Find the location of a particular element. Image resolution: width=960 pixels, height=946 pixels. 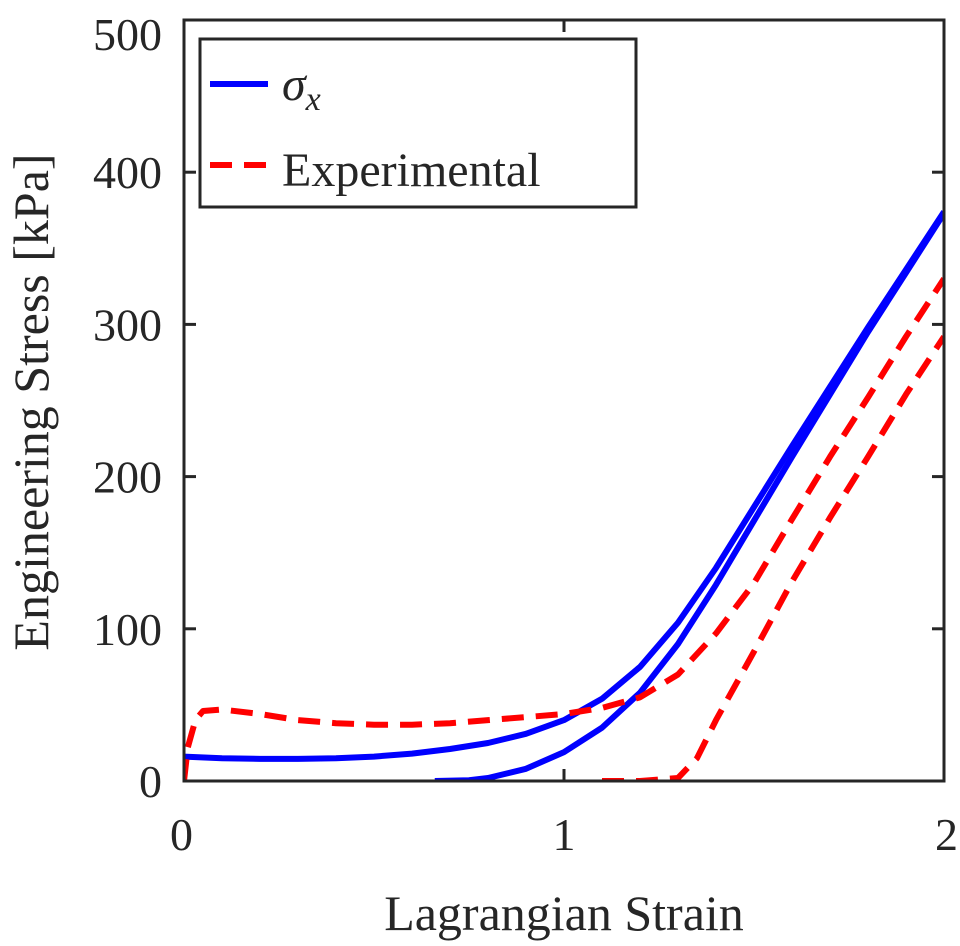

y-tick-label: 0 is located at coordinates (150, 781).